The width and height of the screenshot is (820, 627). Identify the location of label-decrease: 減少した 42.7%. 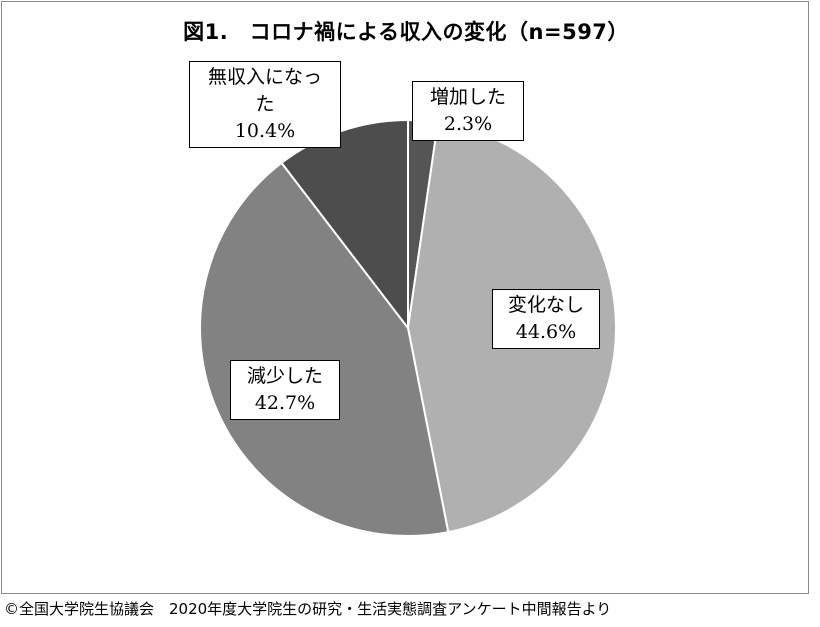
(285, 390).